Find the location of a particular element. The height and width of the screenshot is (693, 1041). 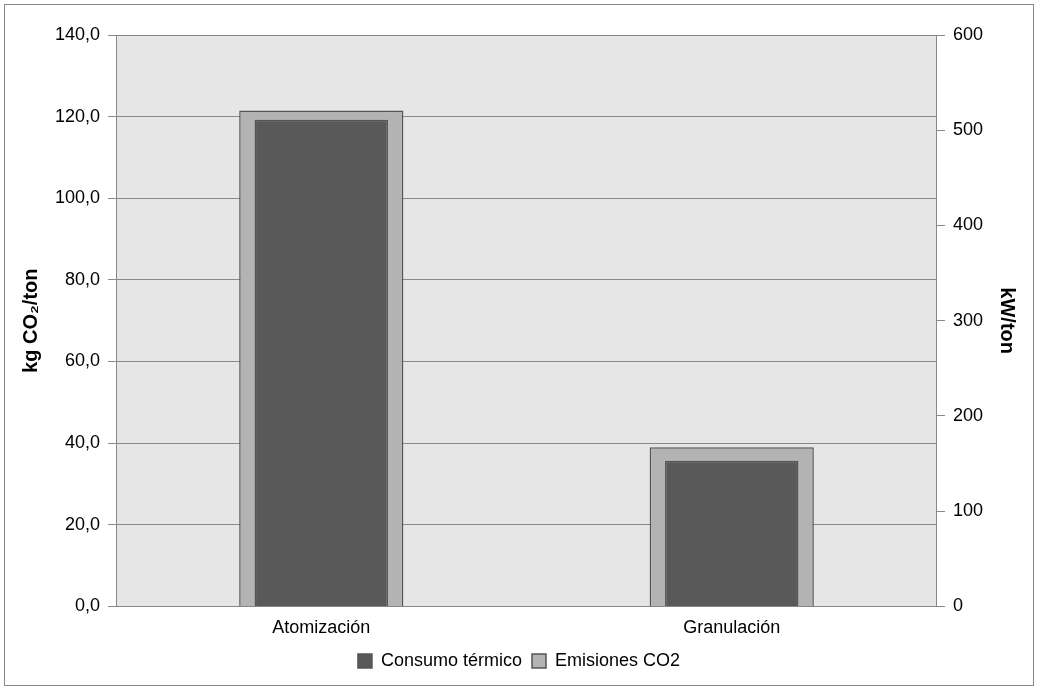

y2-tick-label: 500 is located at coordinates (968, 129).